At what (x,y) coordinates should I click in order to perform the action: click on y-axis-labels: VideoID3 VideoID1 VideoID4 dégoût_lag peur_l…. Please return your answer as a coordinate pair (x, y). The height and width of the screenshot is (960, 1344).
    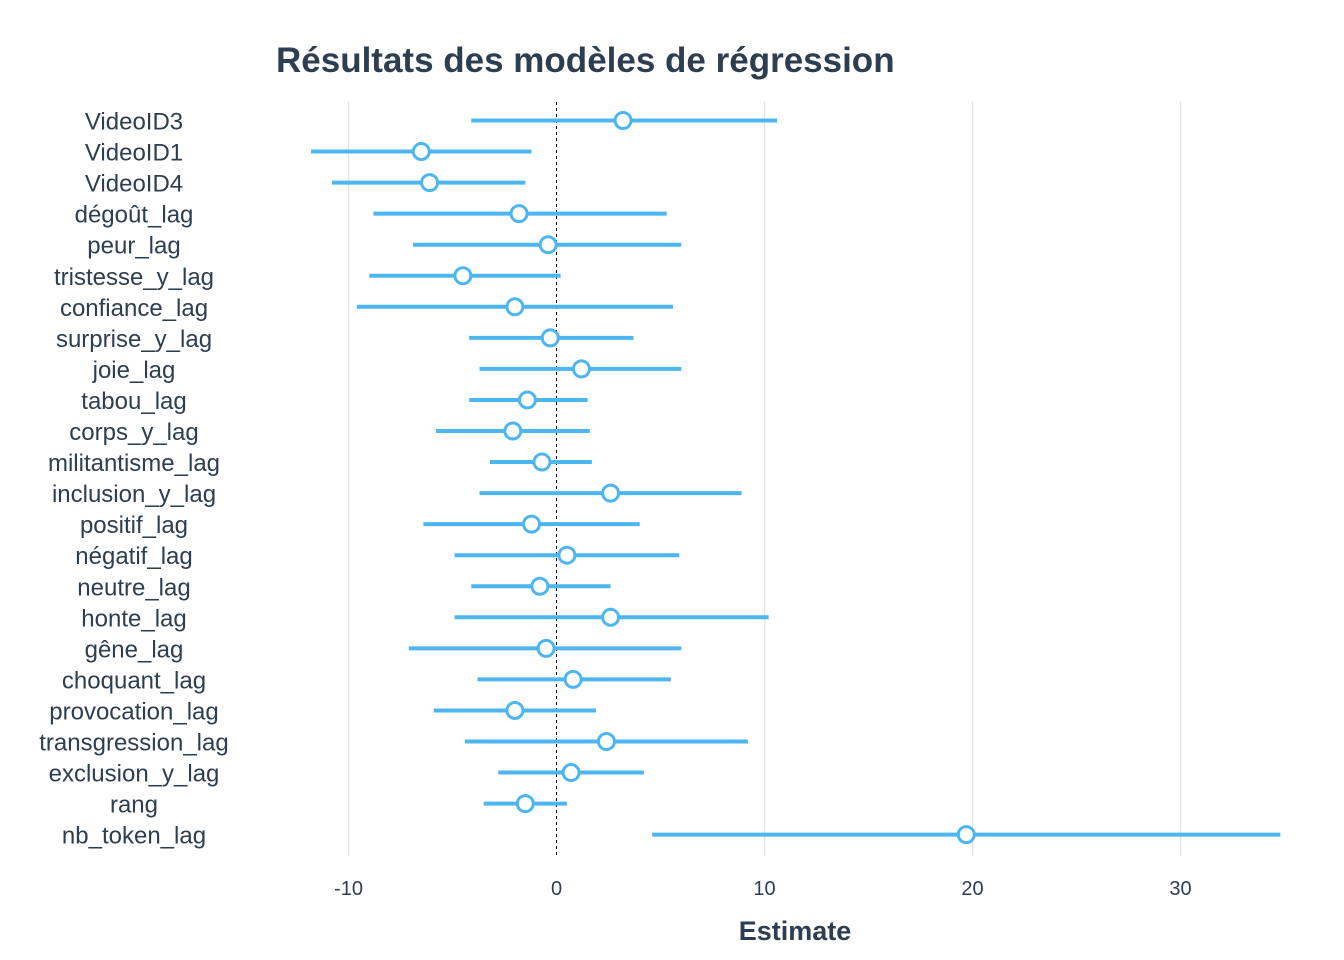
    Looking at the image, I should click on (133, 479).